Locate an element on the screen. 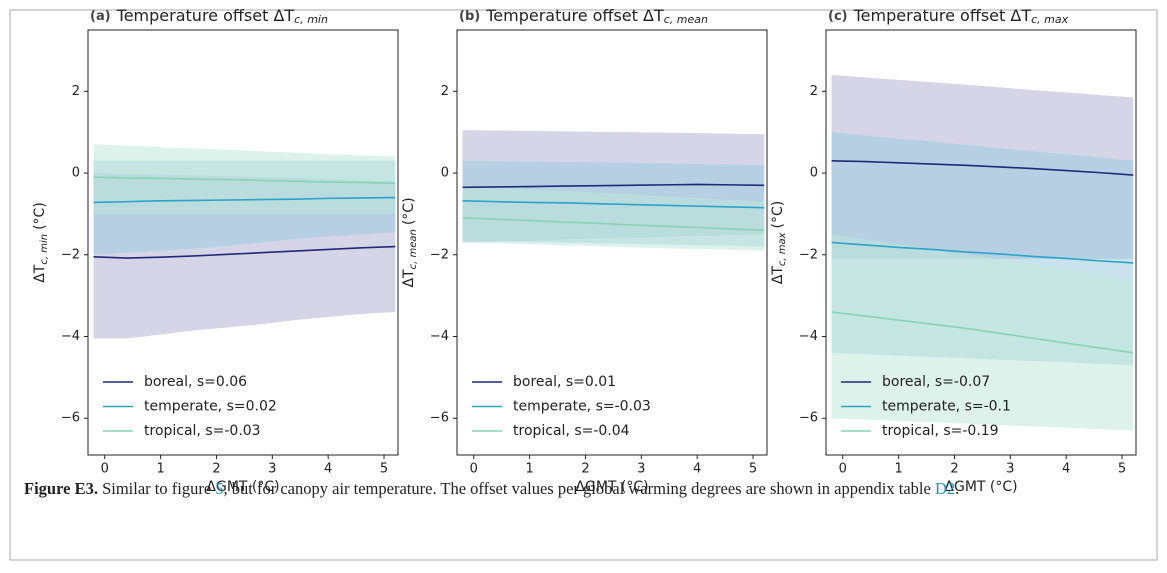 This screenshot has width=1167, height=573. legend-label: tropical, s=-0.19 is located at coordinates (940, 431).